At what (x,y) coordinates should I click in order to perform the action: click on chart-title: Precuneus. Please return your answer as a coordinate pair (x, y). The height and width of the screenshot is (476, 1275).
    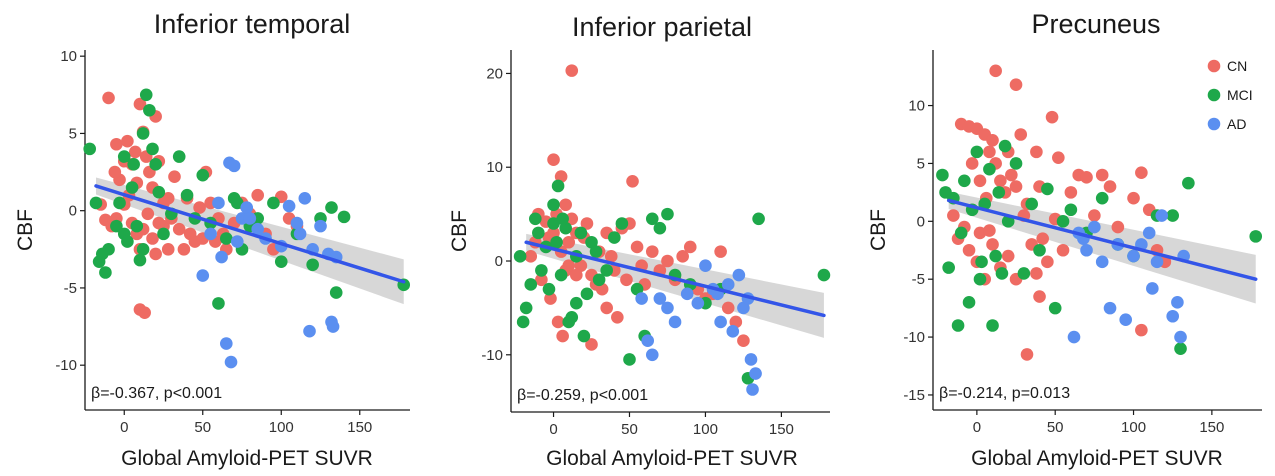
    Looking at the image, I should click on (1095, 24).